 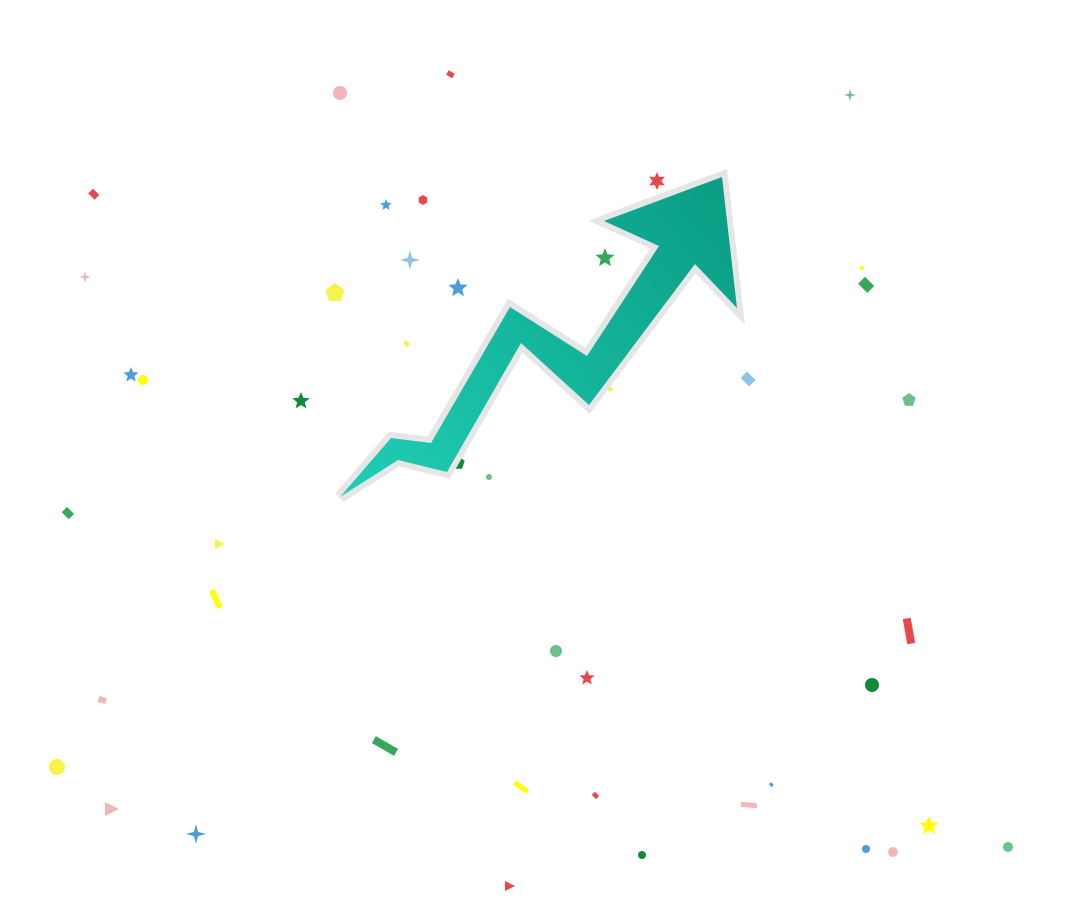 What do you see at coordinates (538, 337) in the screenshot?
I see `arrow-body` at bounding box center [538, 337].